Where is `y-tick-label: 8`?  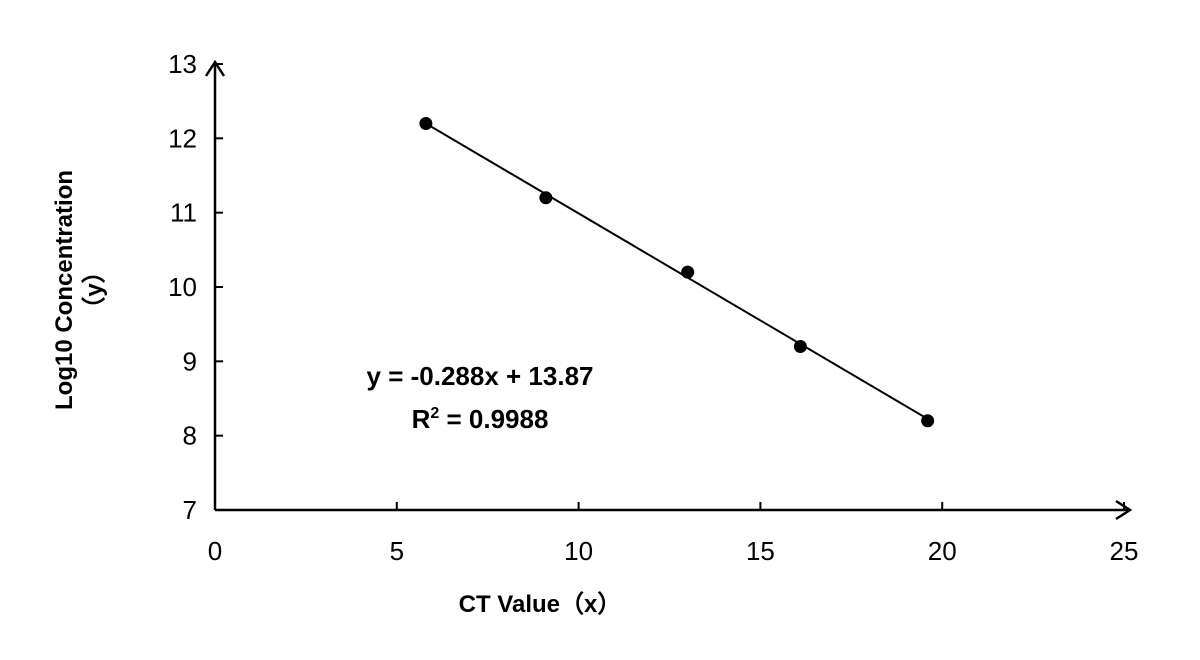 y-tick-label: 8 is located at coordinates (190, 436).